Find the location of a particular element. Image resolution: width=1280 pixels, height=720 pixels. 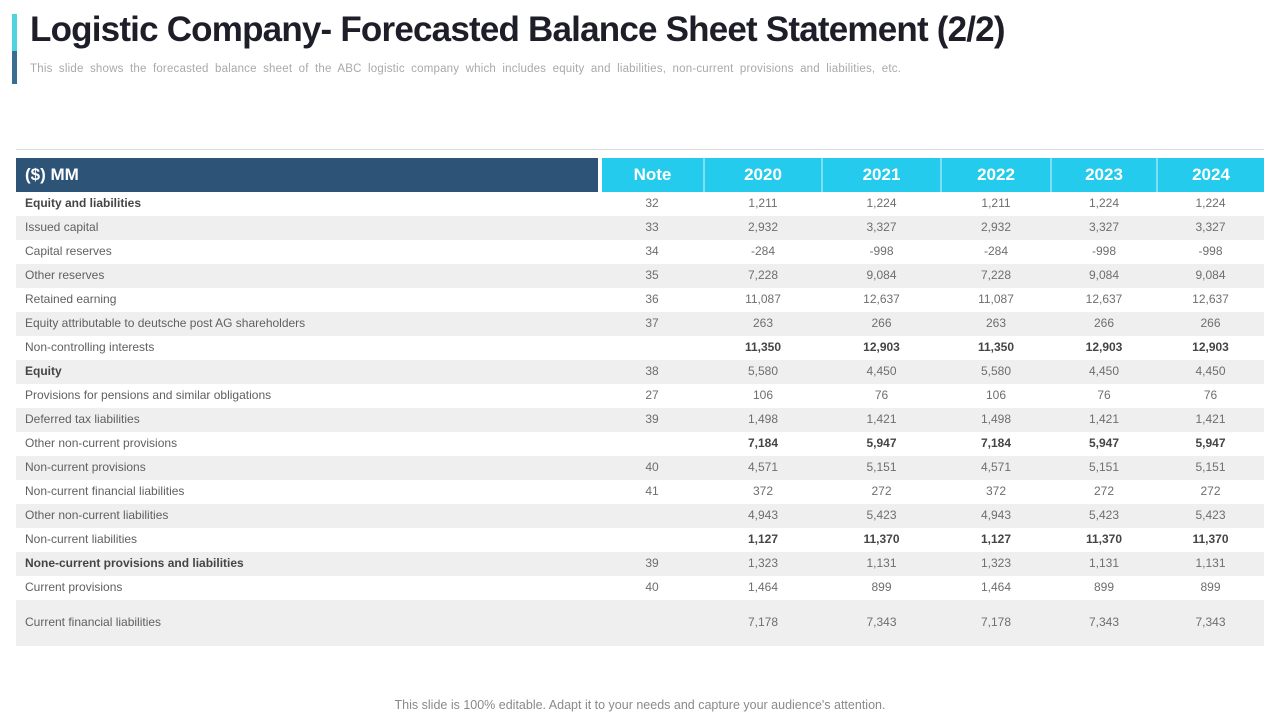

table-header-row: ($) MM Note 2020 2021 2022 2023 2024 is located at coordinates (640, 175).